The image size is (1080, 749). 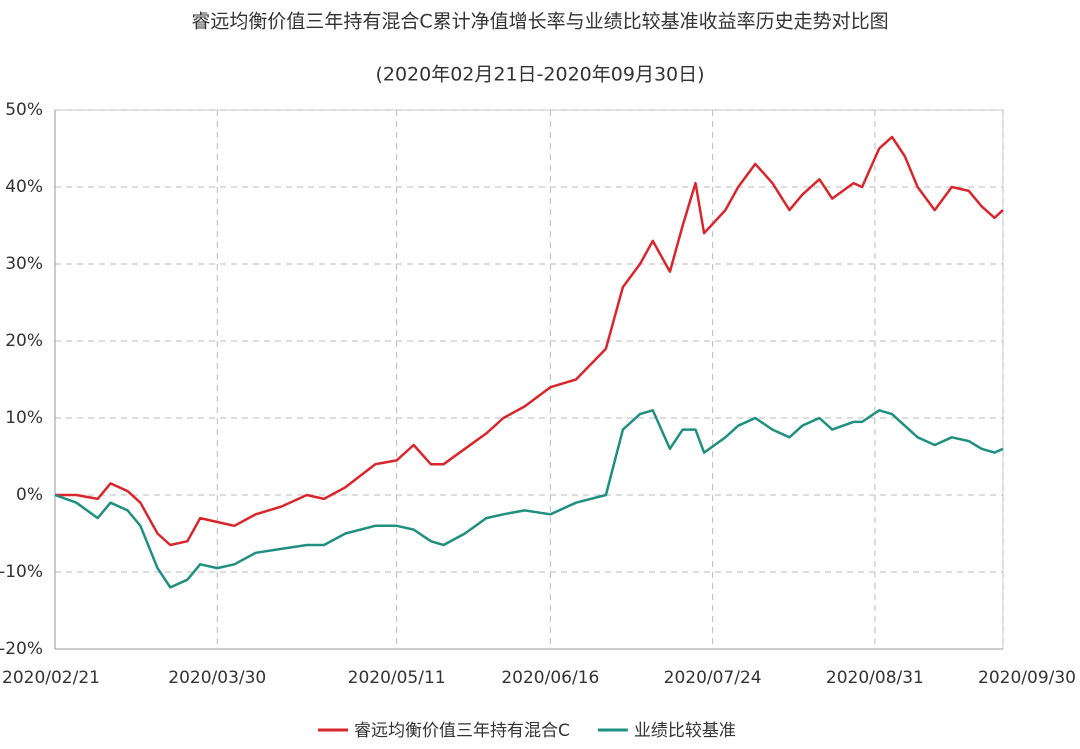 What do you see at coordinates (24, 187) in the screenshot?
I see `y-tick-label: 40%` at bounding box center [24, 187].